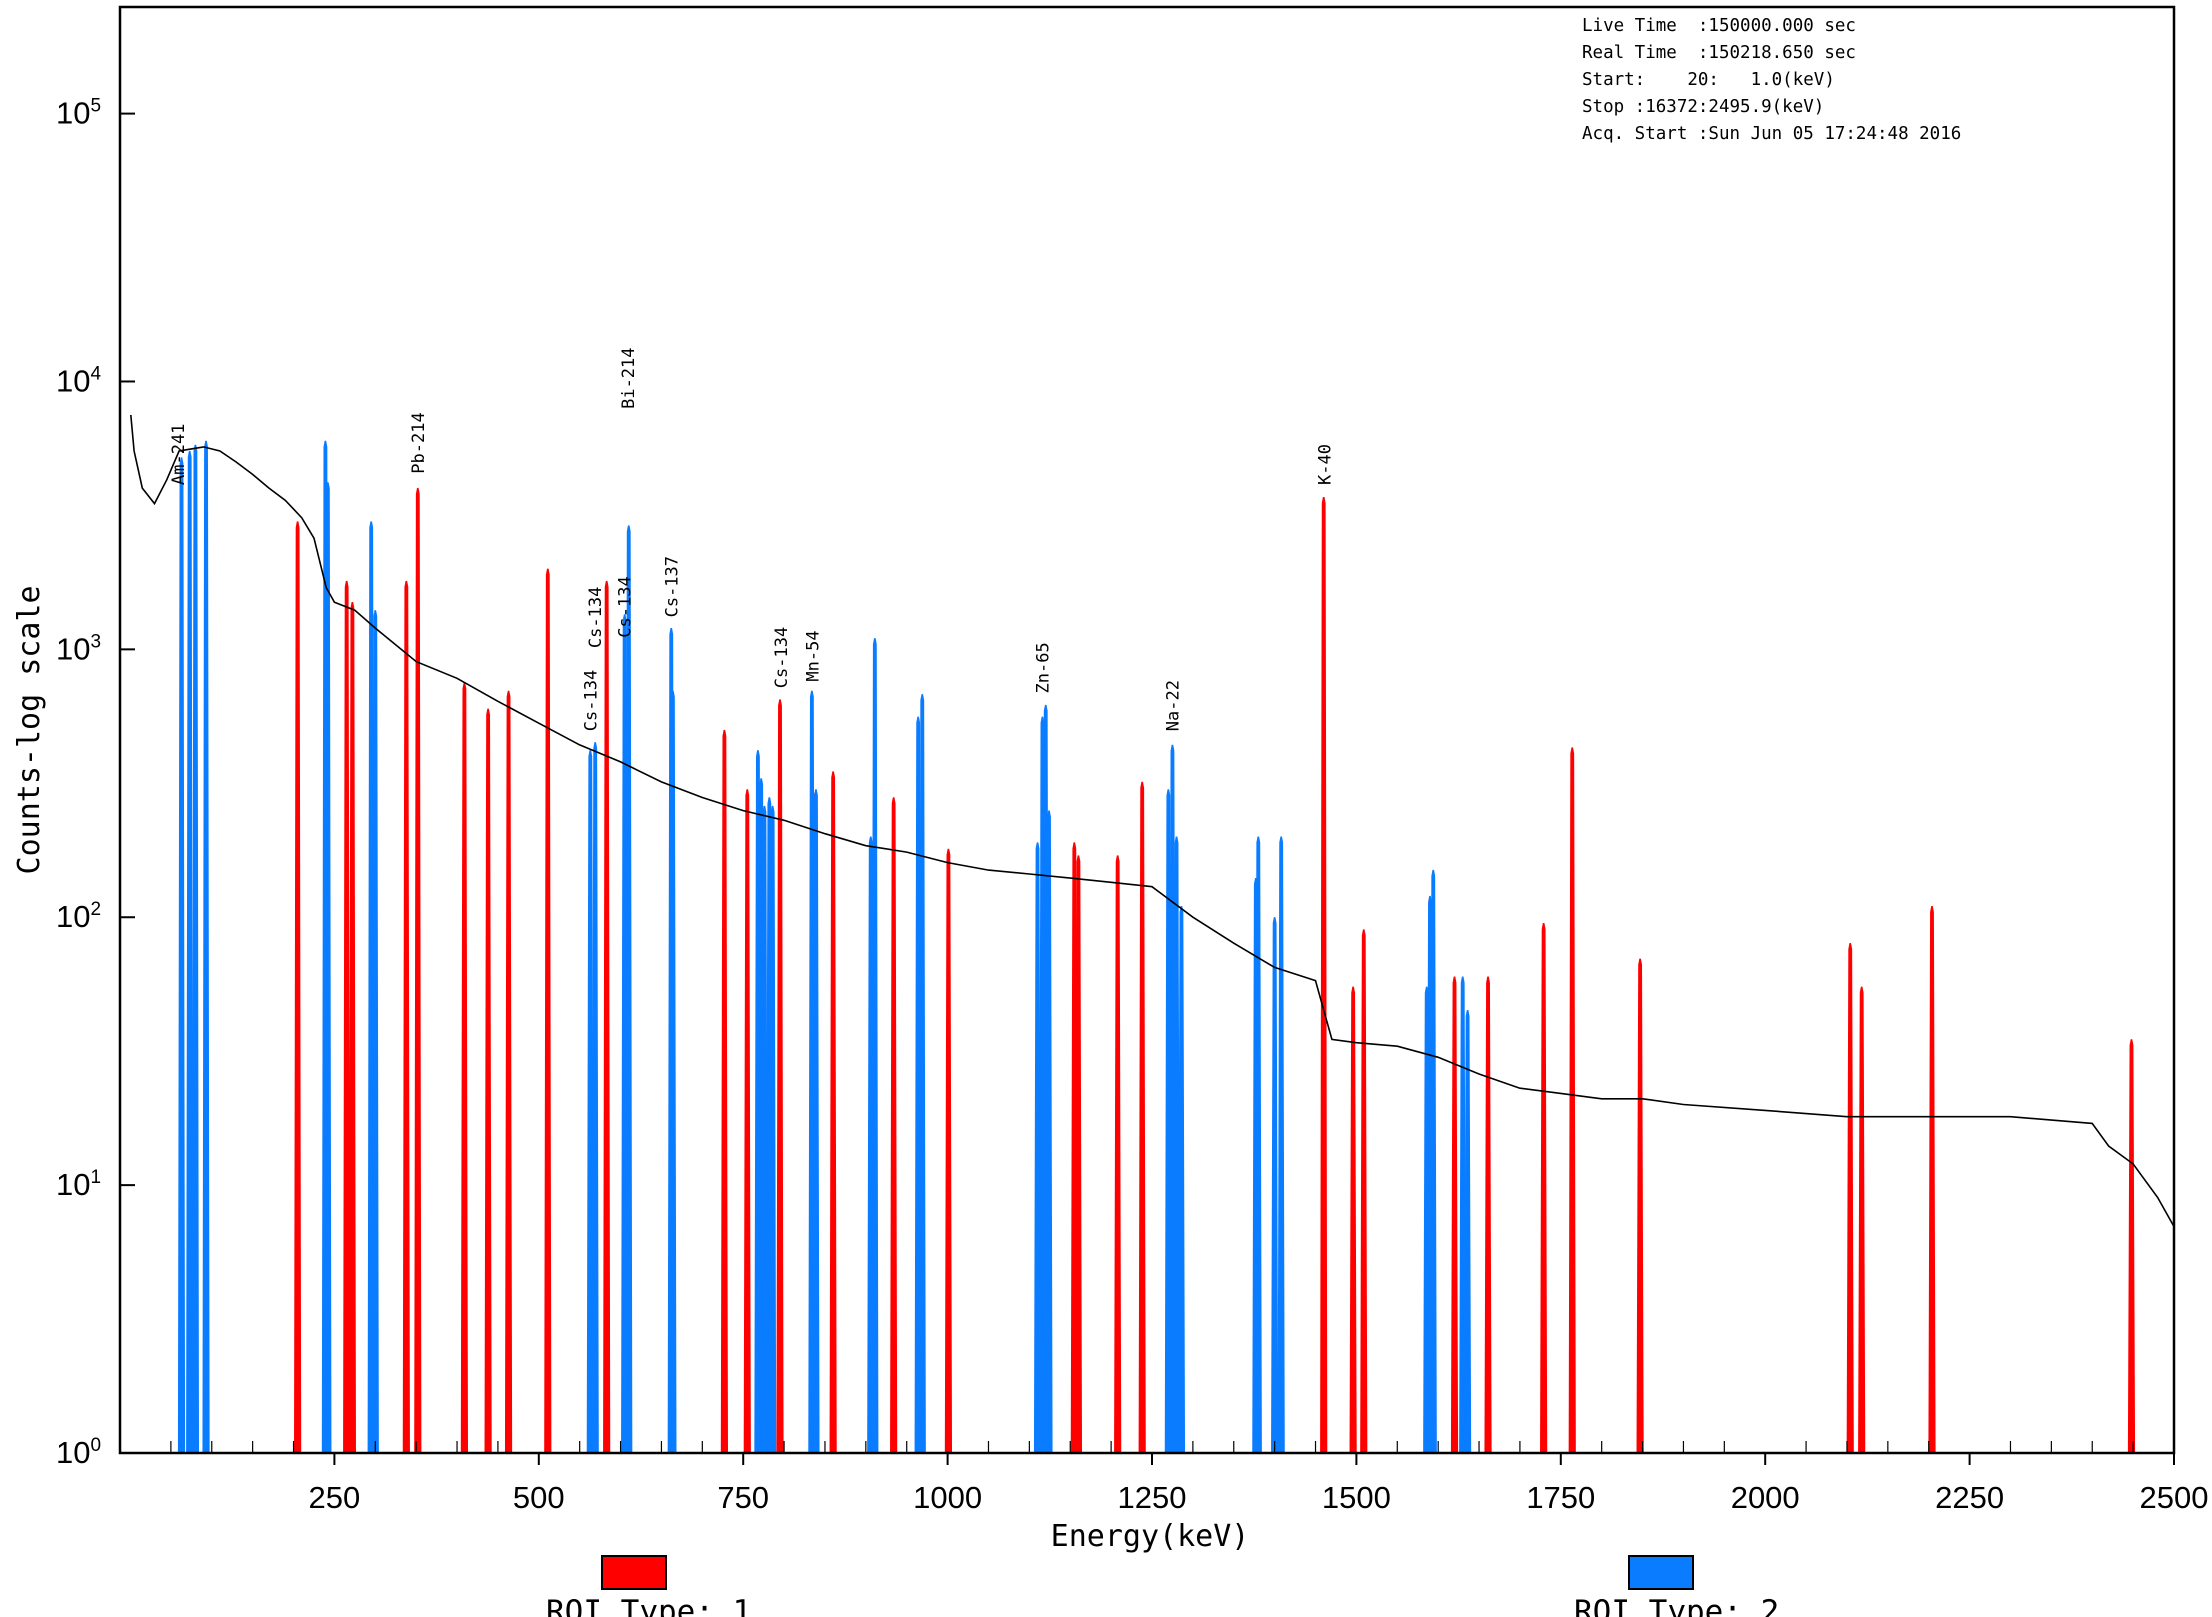  What do you see at coordinates (1560, 1497) in the screenshot?
I see `x-tick-label: 1750` at bounding box center [1560, 1497].